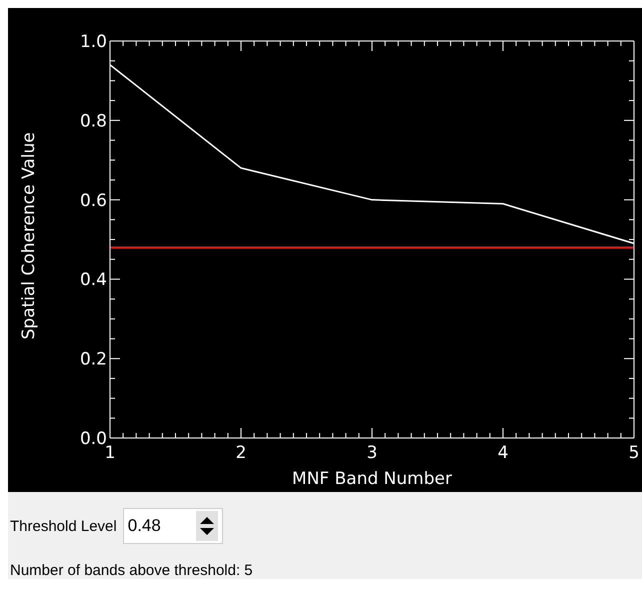  What do you see at coordinates (93, 439) in the screenshot?
I see `y-tick-label: 0.0` at bounding box center [93, 439].